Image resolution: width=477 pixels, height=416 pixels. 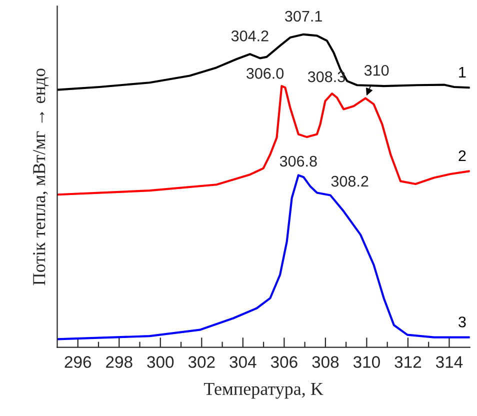 I want to click on annotation: 306.0, so click(x=265, y=73).